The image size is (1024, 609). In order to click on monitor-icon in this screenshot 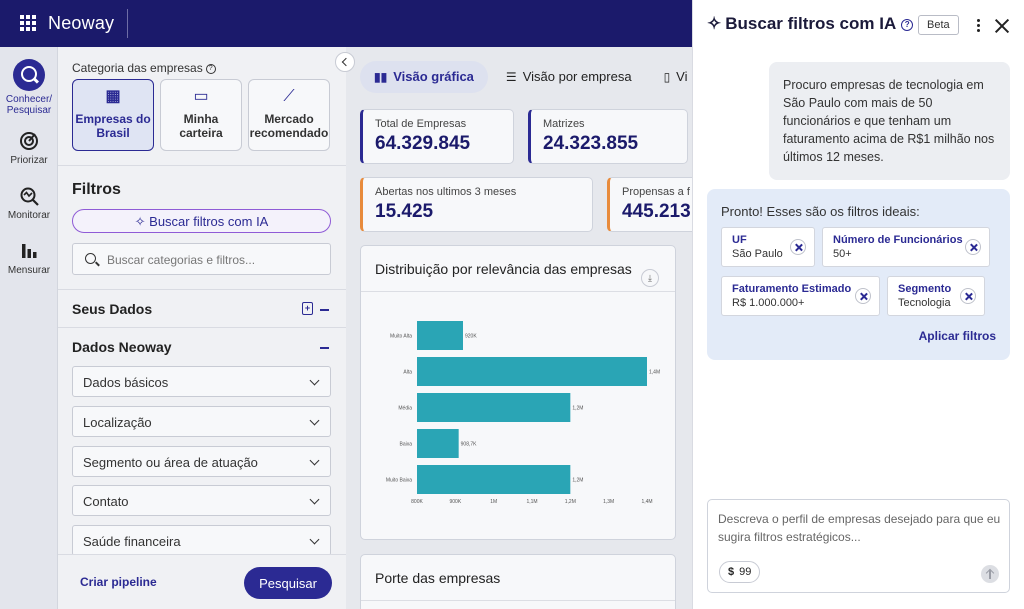, I will do `click(29, 196)`.